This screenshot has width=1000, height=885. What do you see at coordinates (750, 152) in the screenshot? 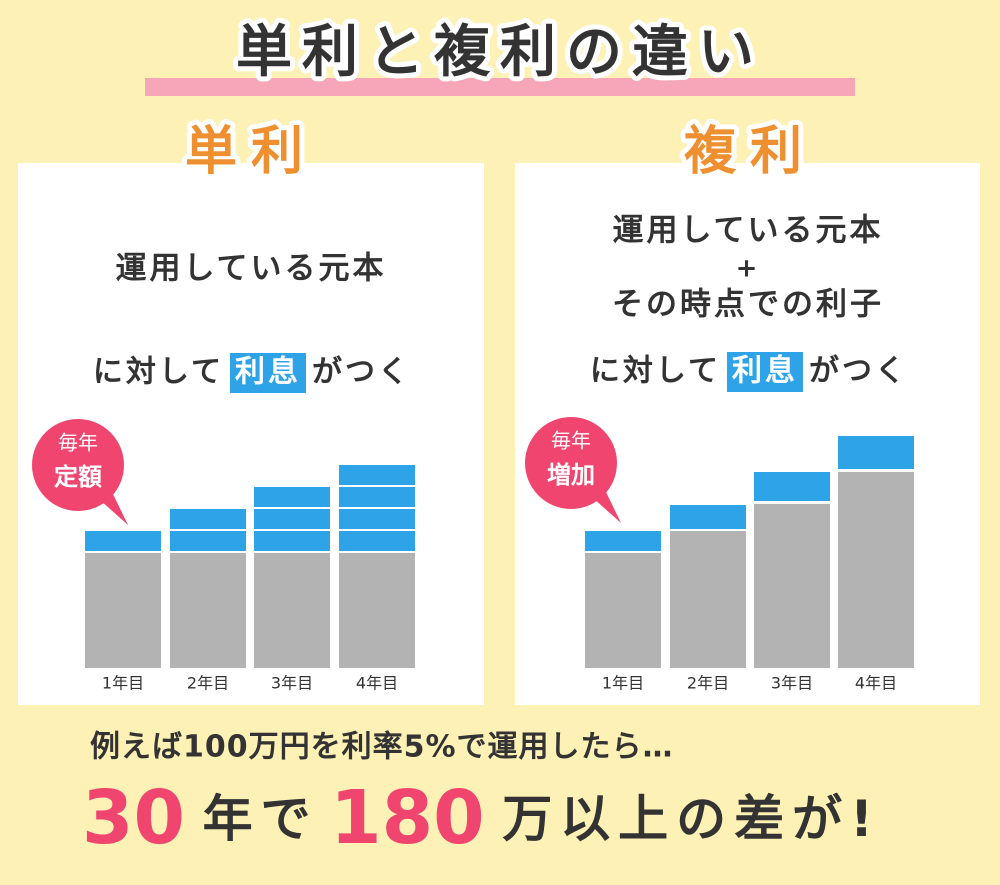
I see `panel-heading: 複利` at bounding box center [750, 152].